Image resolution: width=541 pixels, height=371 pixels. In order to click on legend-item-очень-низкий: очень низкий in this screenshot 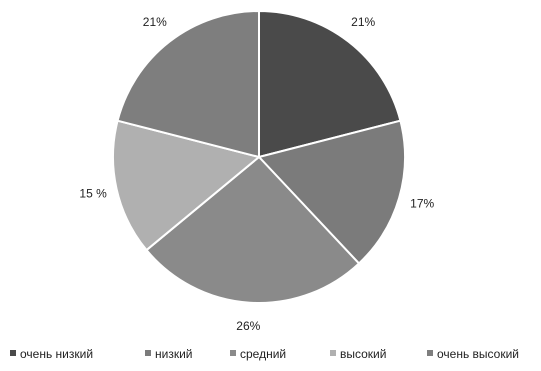, I will do `click(51, 354)`.